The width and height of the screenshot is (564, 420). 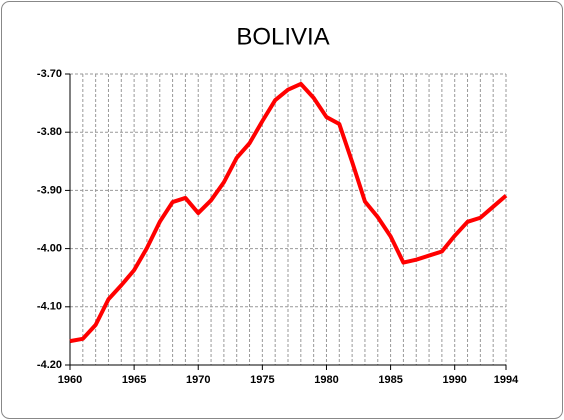 I want to click on y-tick-label: -4.00, so click(x=49, y=249).